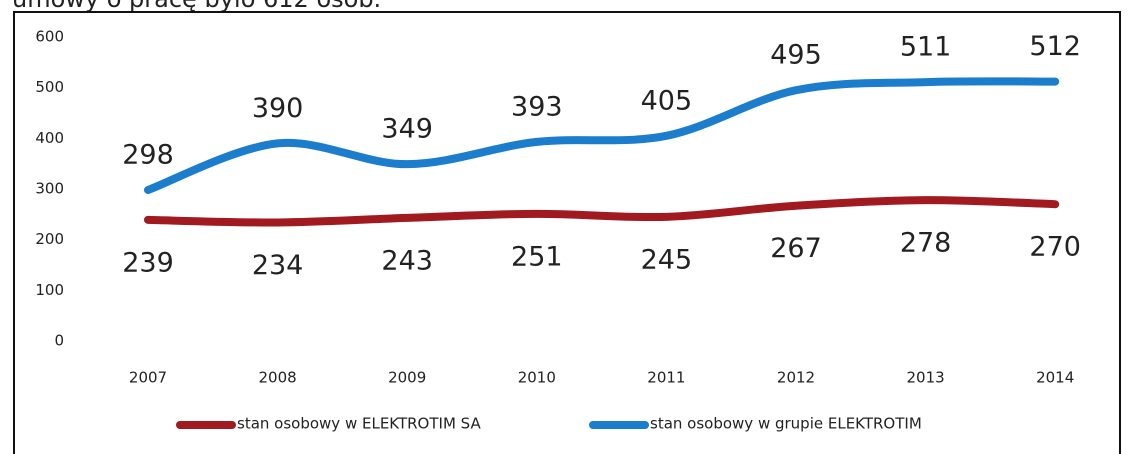  Describe the element at coordinates (359, 424) in the screenshot. I see `legend-label: stan osobowy w ELEKTROTIM SA` at that location.